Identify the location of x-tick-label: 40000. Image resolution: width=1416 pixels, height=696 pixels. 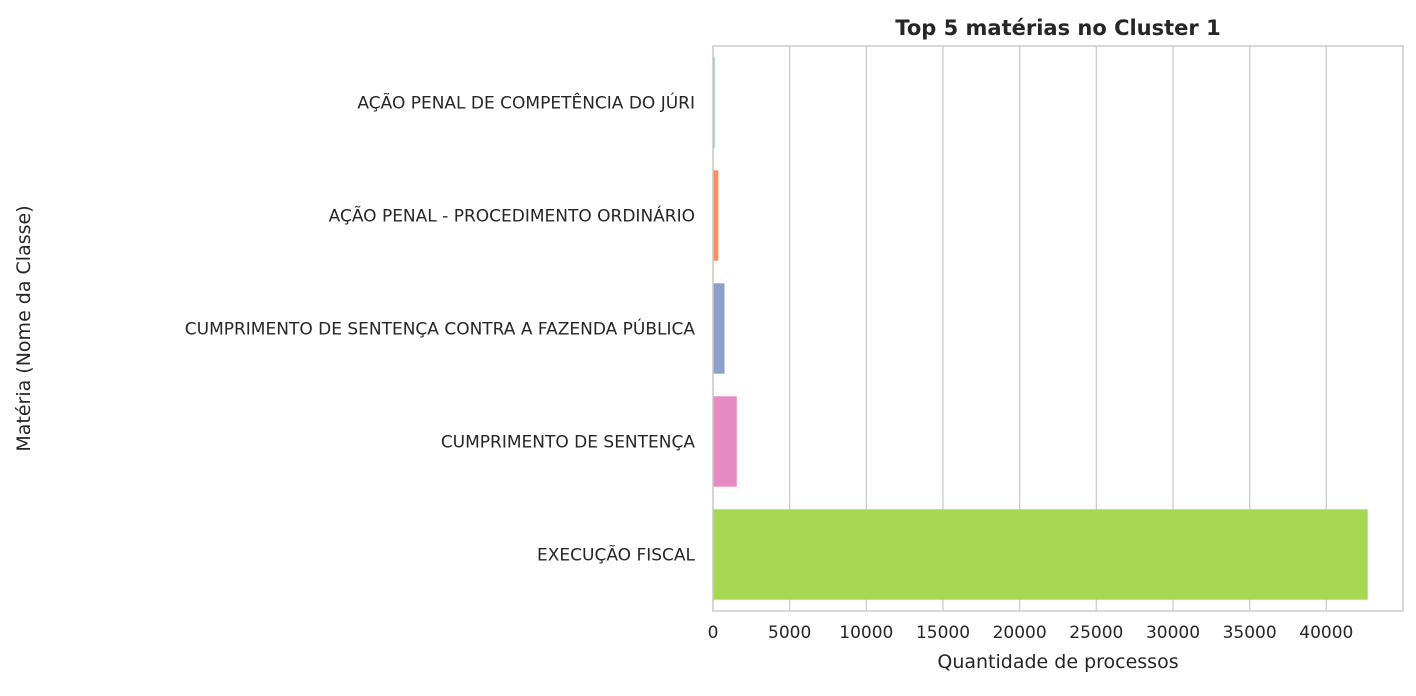
(1326, 633).